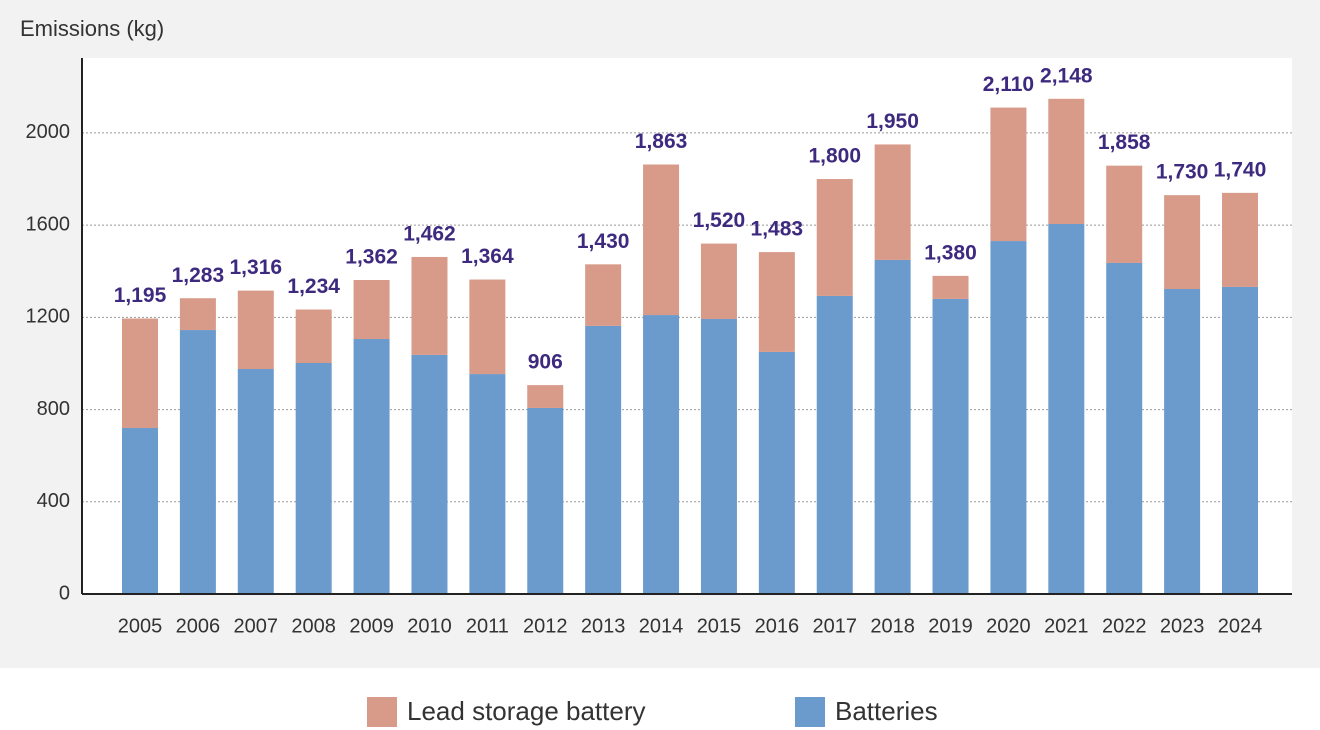 The image size is (1320, 730). What do you see at coordinates (1240, 169) in the screenshot?
I see `total-label: 1,740` at bounding box center [1240, 169].